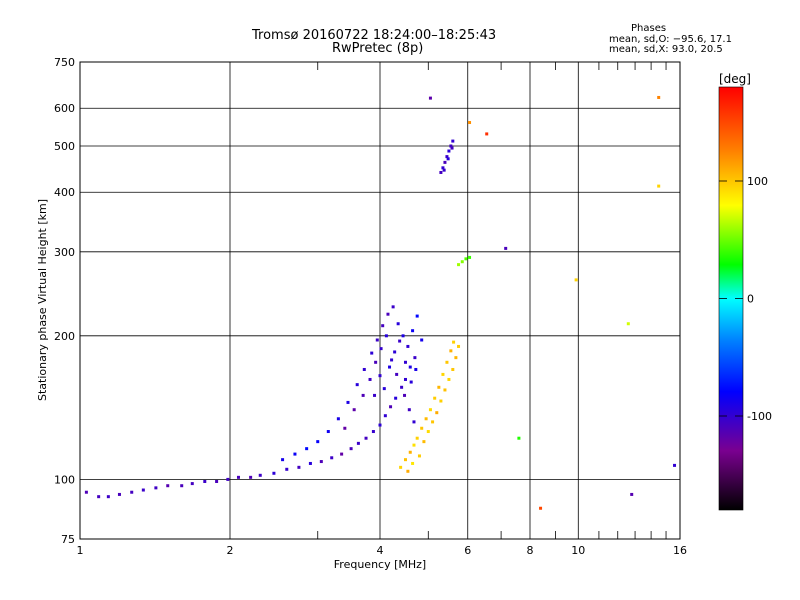 The image size is (800, 600). What do you see at coordinates (378, 48) in the screenshot?
I see `chart-subtitle: RwPretec (8p)` at bounding box center [378, 48].